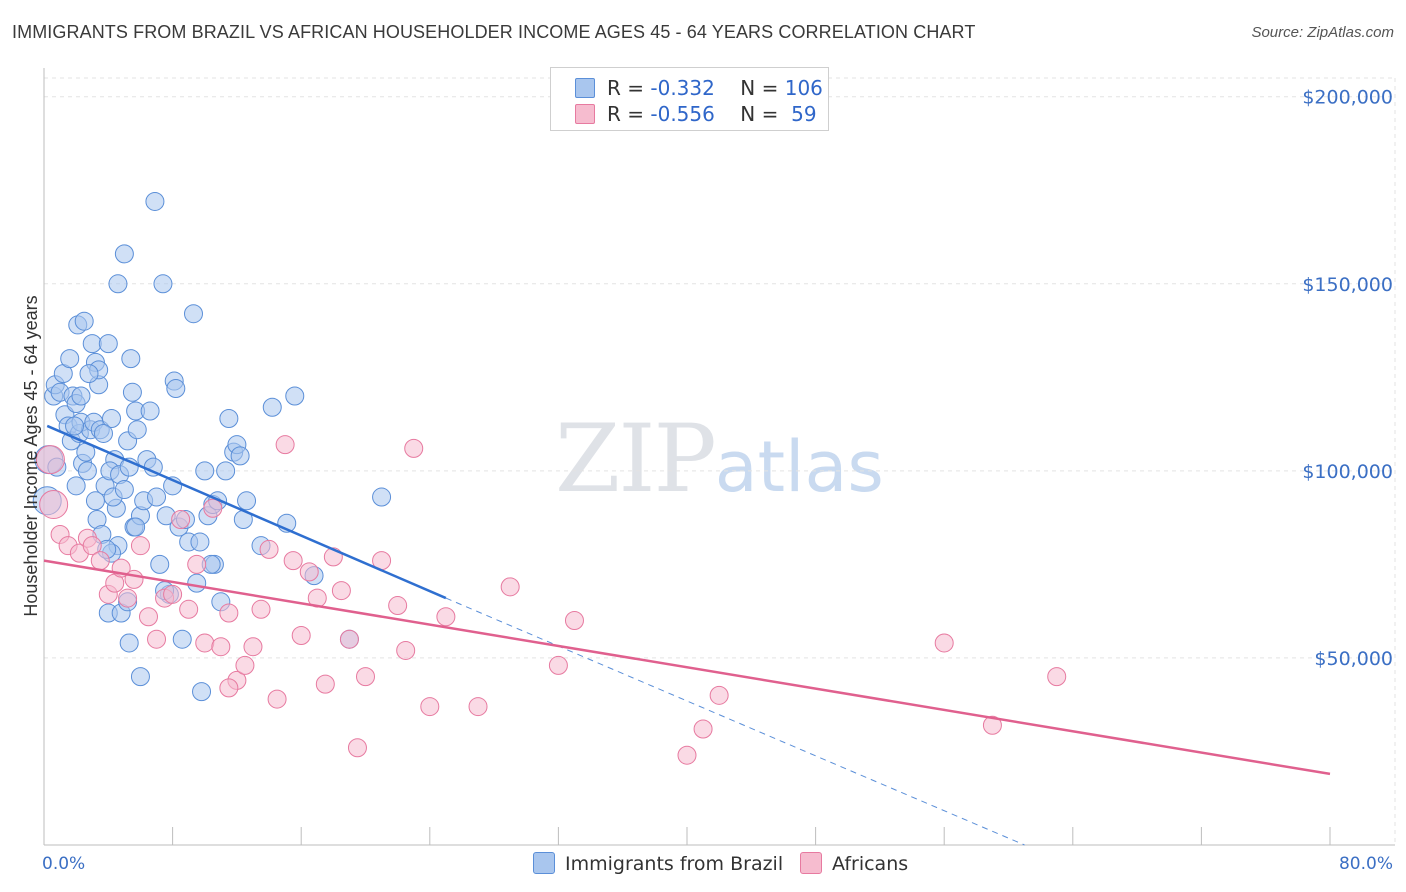  Describe the element at coordinates (1347, 98) in the screenshot. I see `y-tick-label-3: $200,000` at that location.